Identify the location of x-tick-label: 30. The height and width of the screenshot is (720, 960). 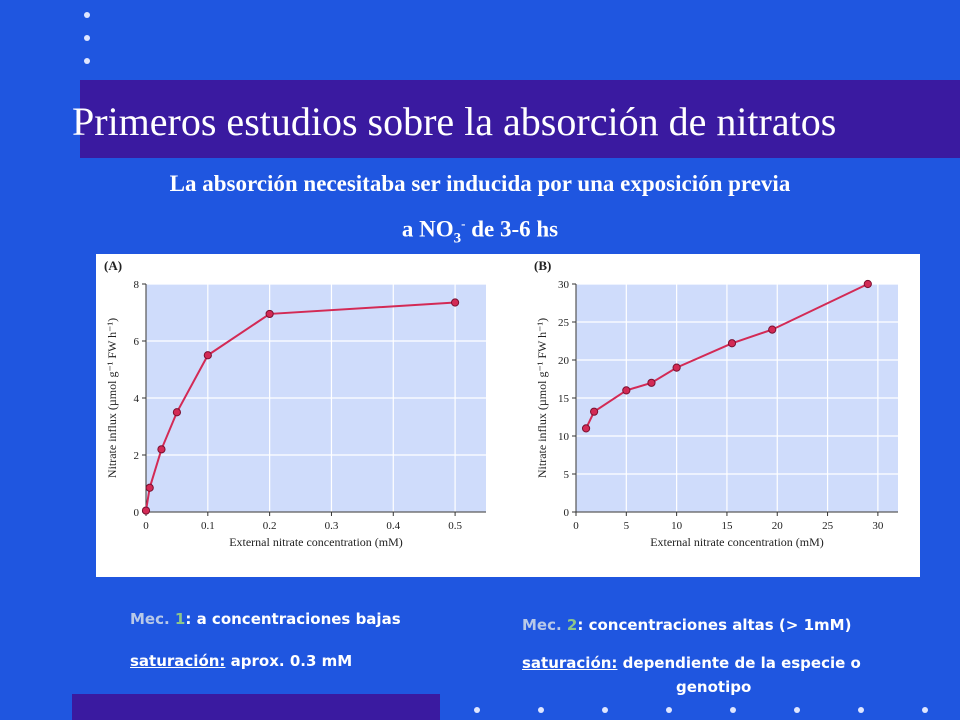
(878, 526).